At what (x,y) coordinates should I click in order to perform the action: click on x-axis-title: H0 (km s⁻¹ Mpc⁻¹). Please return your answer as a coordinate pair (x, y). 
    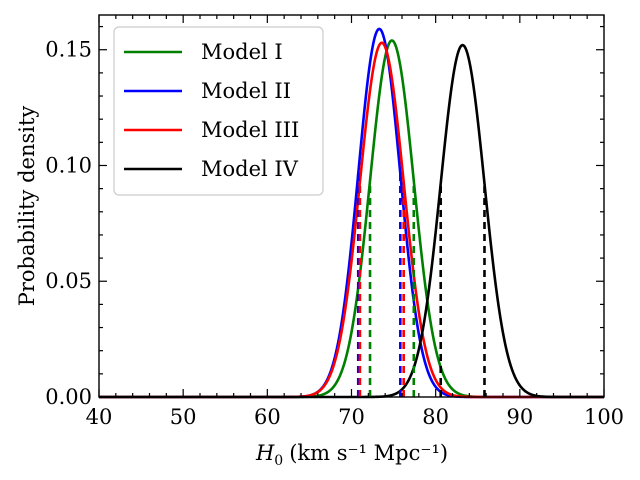
    Looking at the image, I should click on (351, 455).